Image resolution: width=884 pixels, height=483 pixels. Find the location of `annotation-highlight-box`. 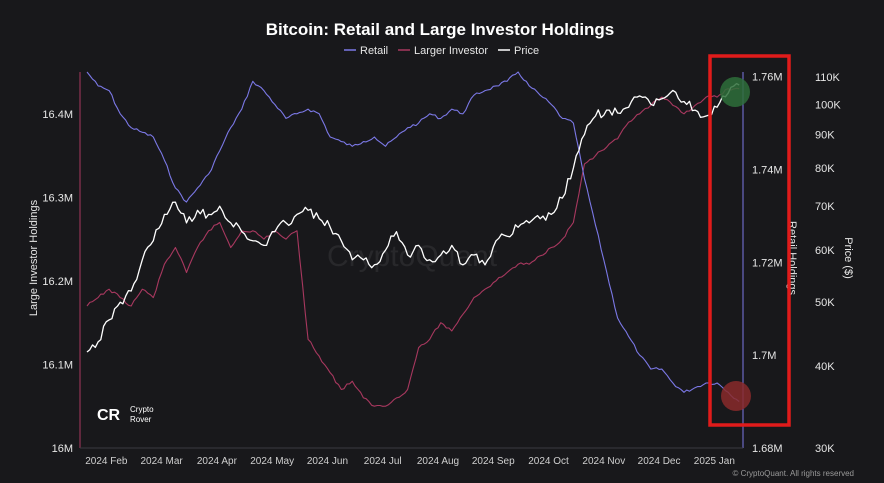

annotation-highlight-box is located at coordinates (749, 240).